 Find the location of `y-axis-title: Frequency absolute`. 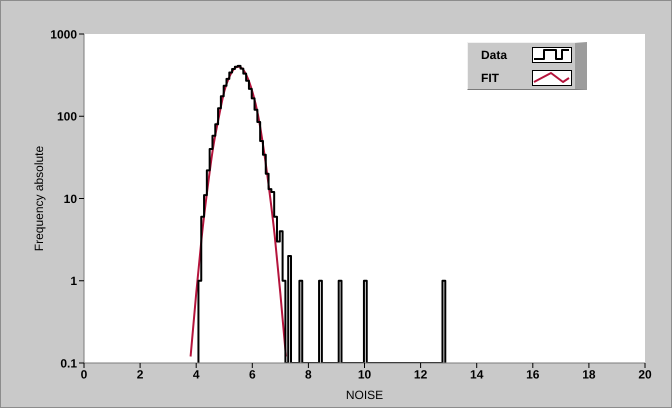

y-axis-title: Frequency absolute is located at coordinates (39, 198).